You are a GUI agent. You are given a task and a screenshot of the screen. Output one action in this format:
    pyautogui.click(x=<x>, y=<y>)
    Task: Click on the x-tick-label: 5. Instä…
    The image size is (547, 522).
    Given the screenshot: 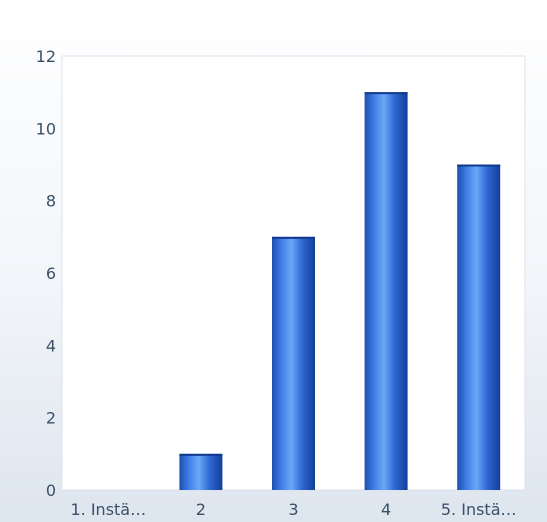 What is the action you would take?
    pyautogui.click(x=479, y=509)
    